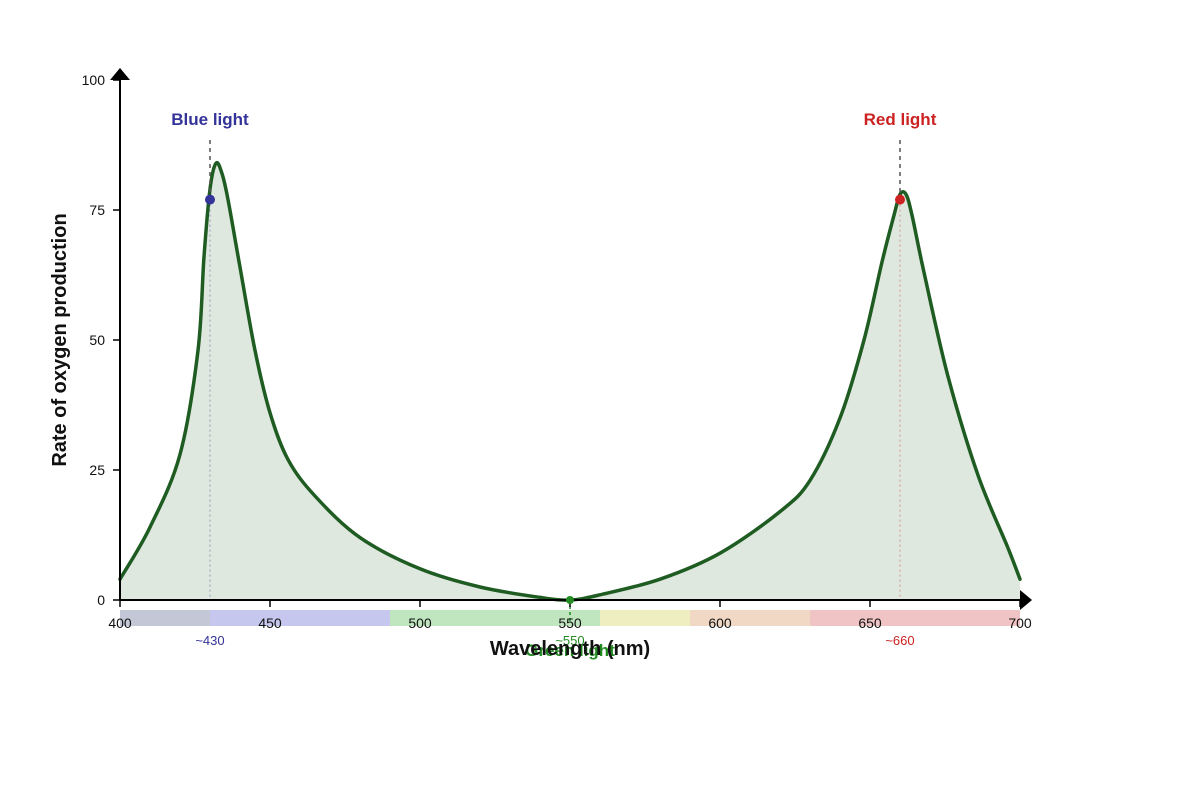  I want to click on x-tick-label: 650, so click(870, 623).